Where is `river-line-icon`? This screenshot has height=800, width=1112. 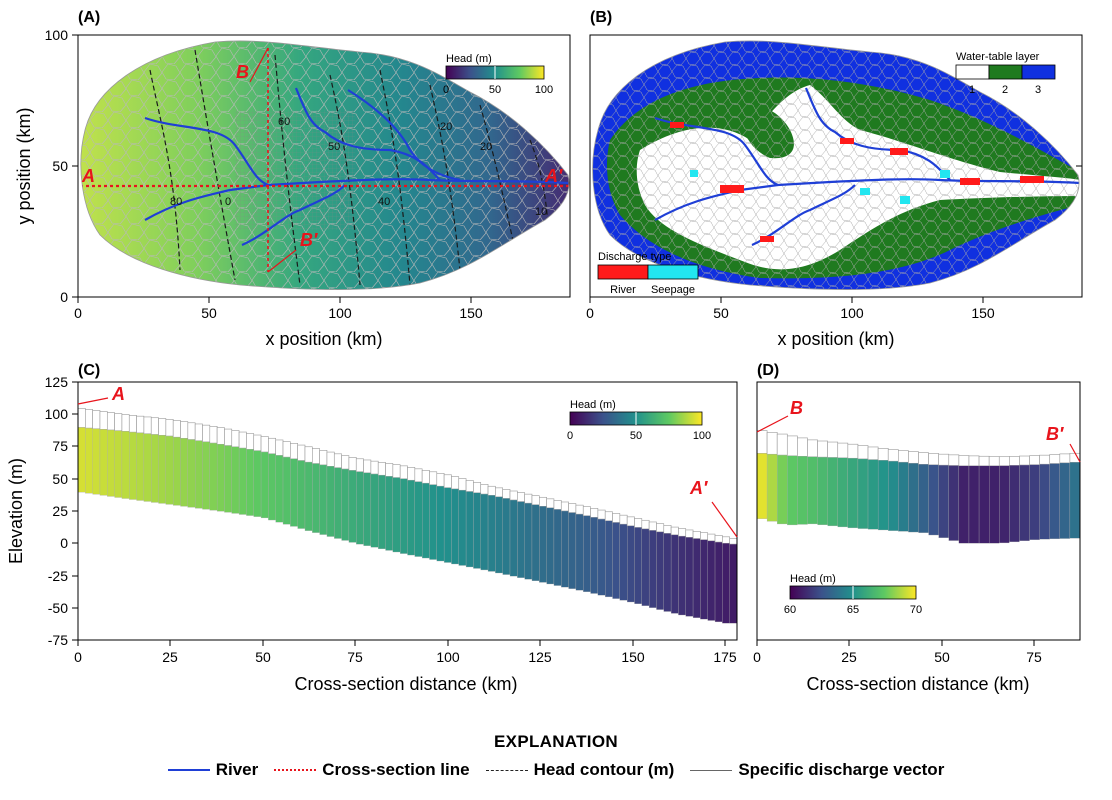
river-line-icon is located at coordinates (188, 770).